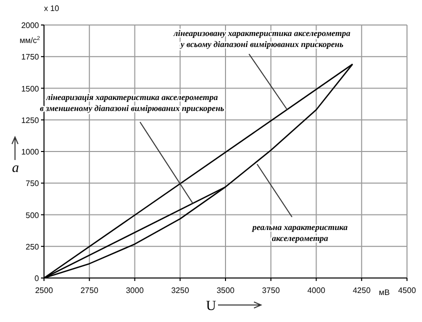 Image resolution: width=422 pixels, height=322 pixels. What do you see at coordinates (30, 152) in the screenshot?
I see `y-tick-label: 1000` at bounding box center [30, 152].